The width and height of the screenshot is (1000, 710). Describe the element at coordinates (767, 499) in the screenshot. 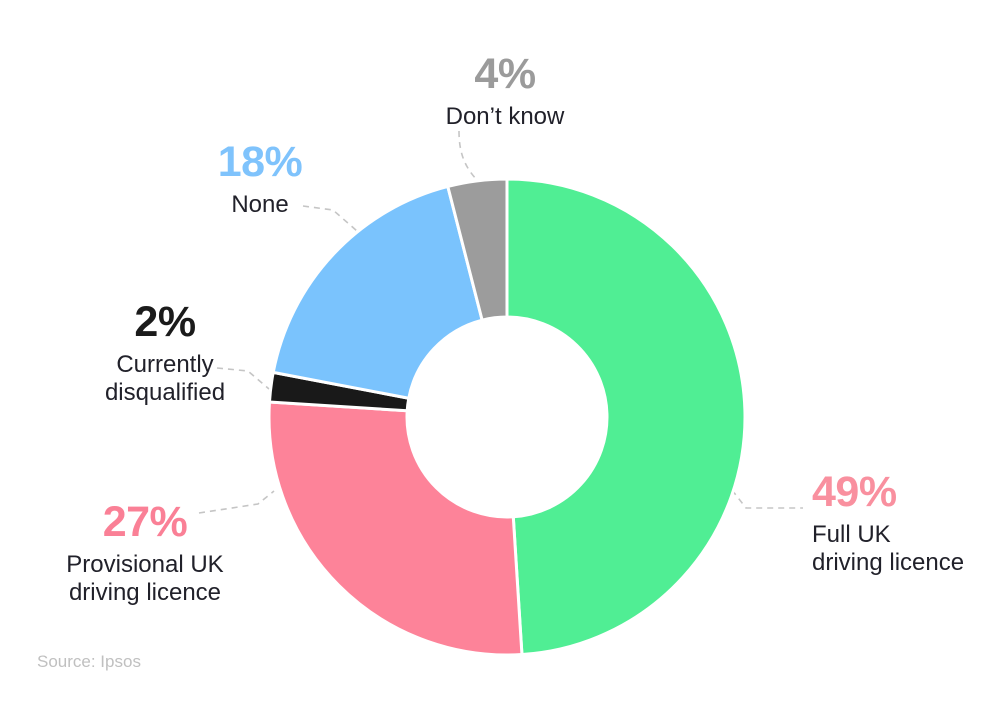

I see `leader-line-full-uk` at that location.